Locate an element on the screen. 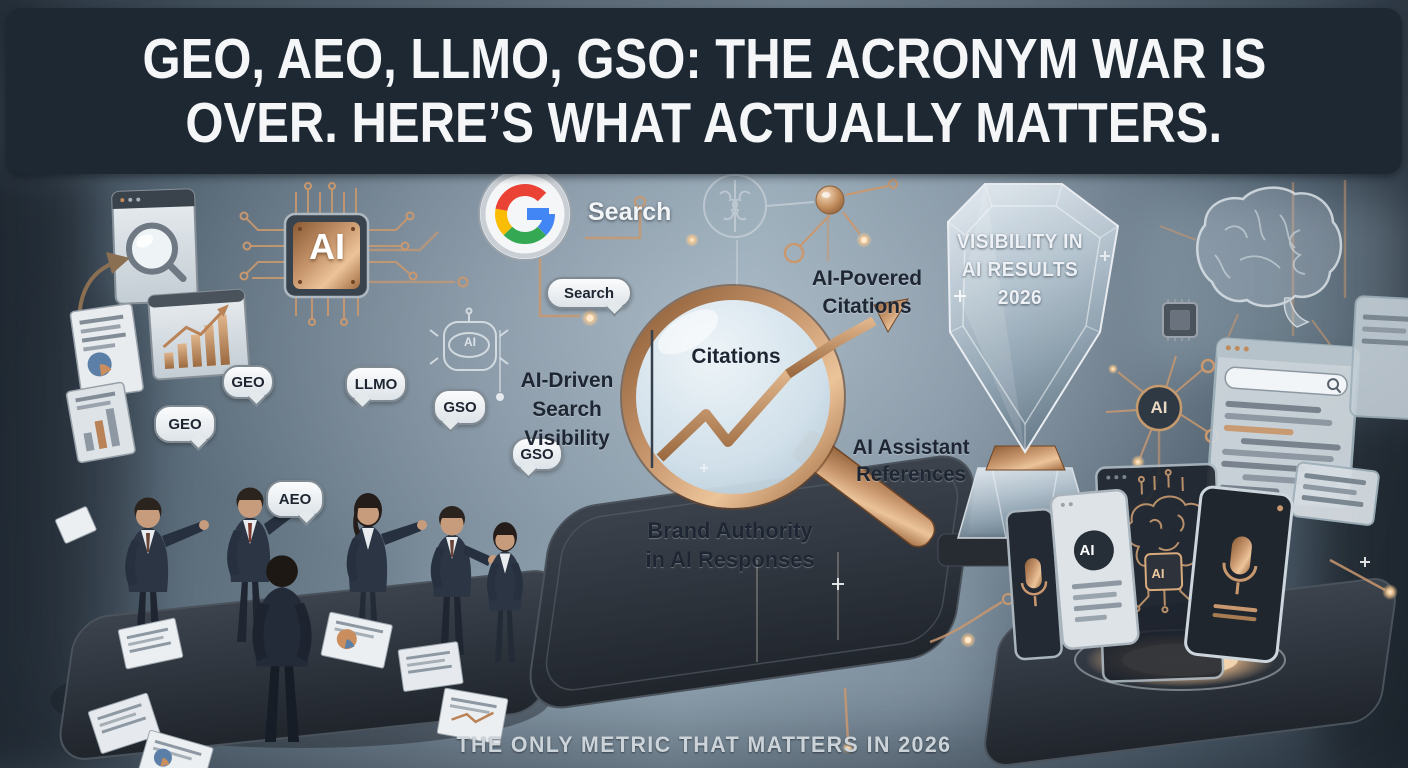 Image resolution: width=1408 pixels, height=768 pixels. hanging-line-dot is located at coordinates (500, 397).